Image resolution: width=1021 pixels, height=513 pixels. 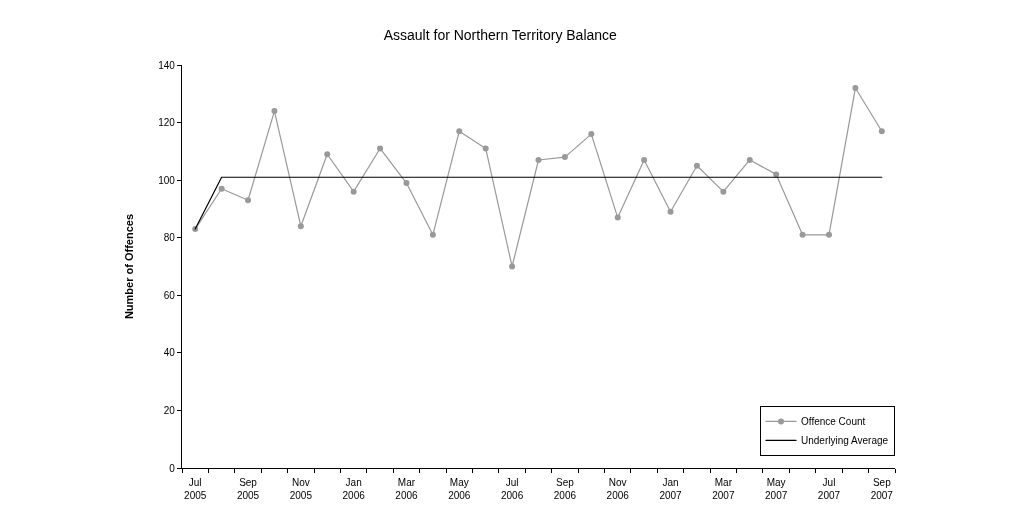 I want to click on y-tick-label: 80, so click(x=169, y=238).